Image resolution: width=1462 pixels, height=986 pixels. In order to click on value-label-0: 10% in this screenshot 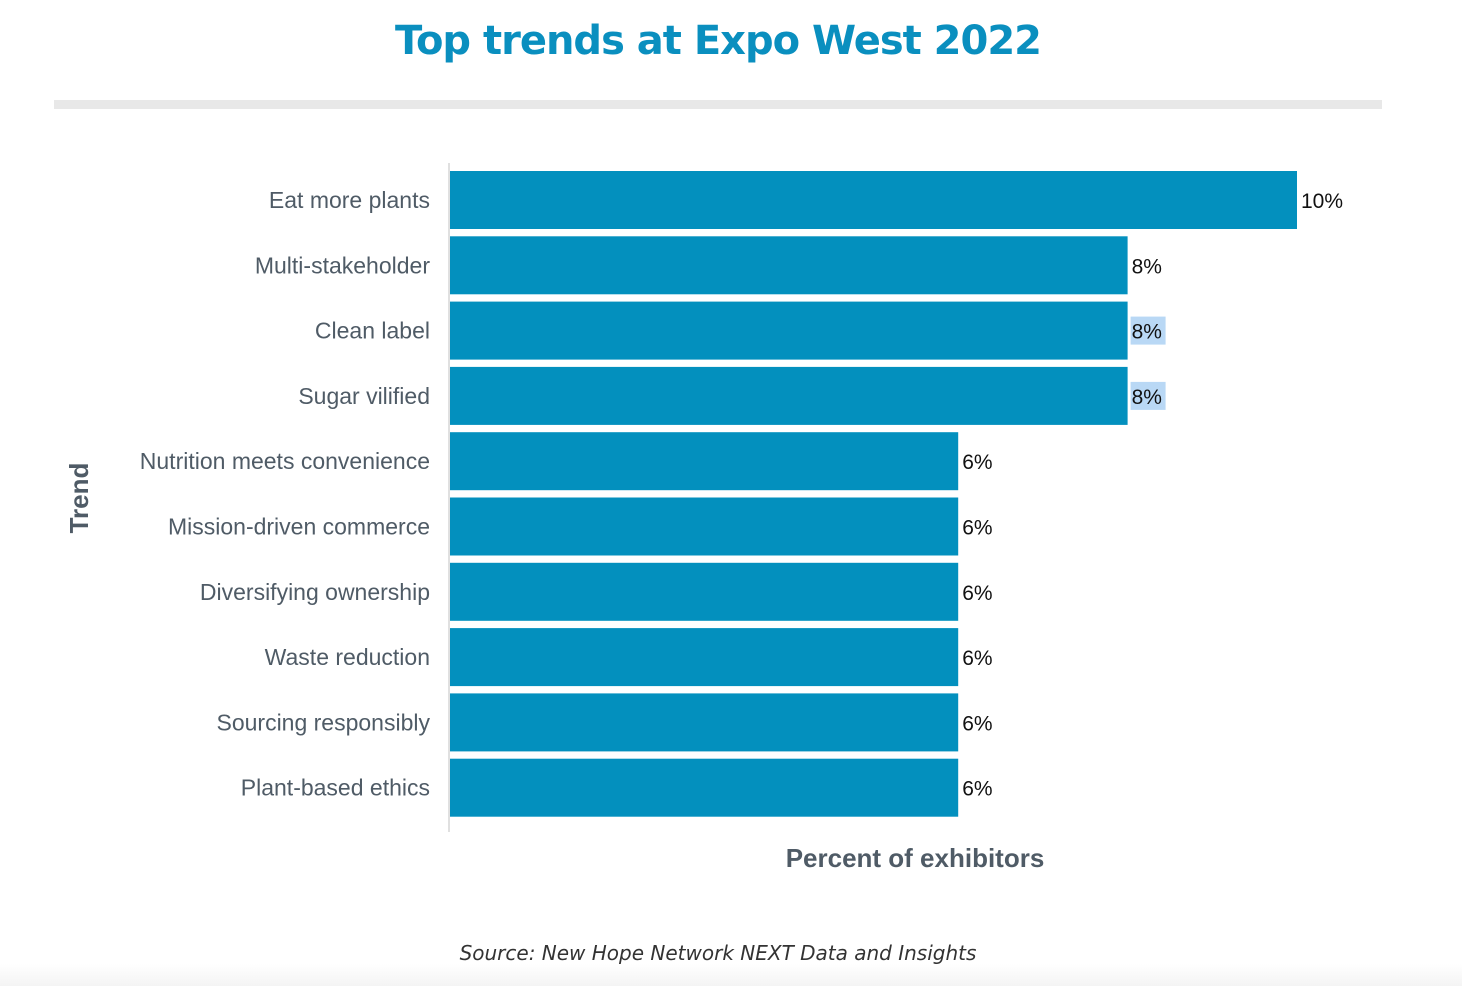, I will do `click(1322, 201)`.